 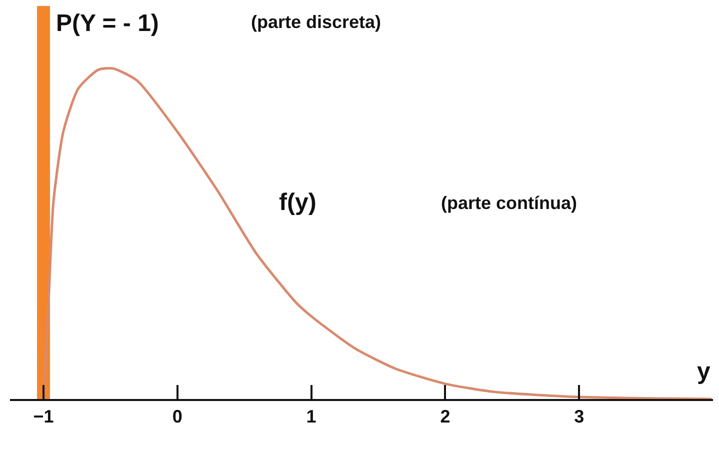 I want to click on x-axis-title: y, so click(x=704, y=371).